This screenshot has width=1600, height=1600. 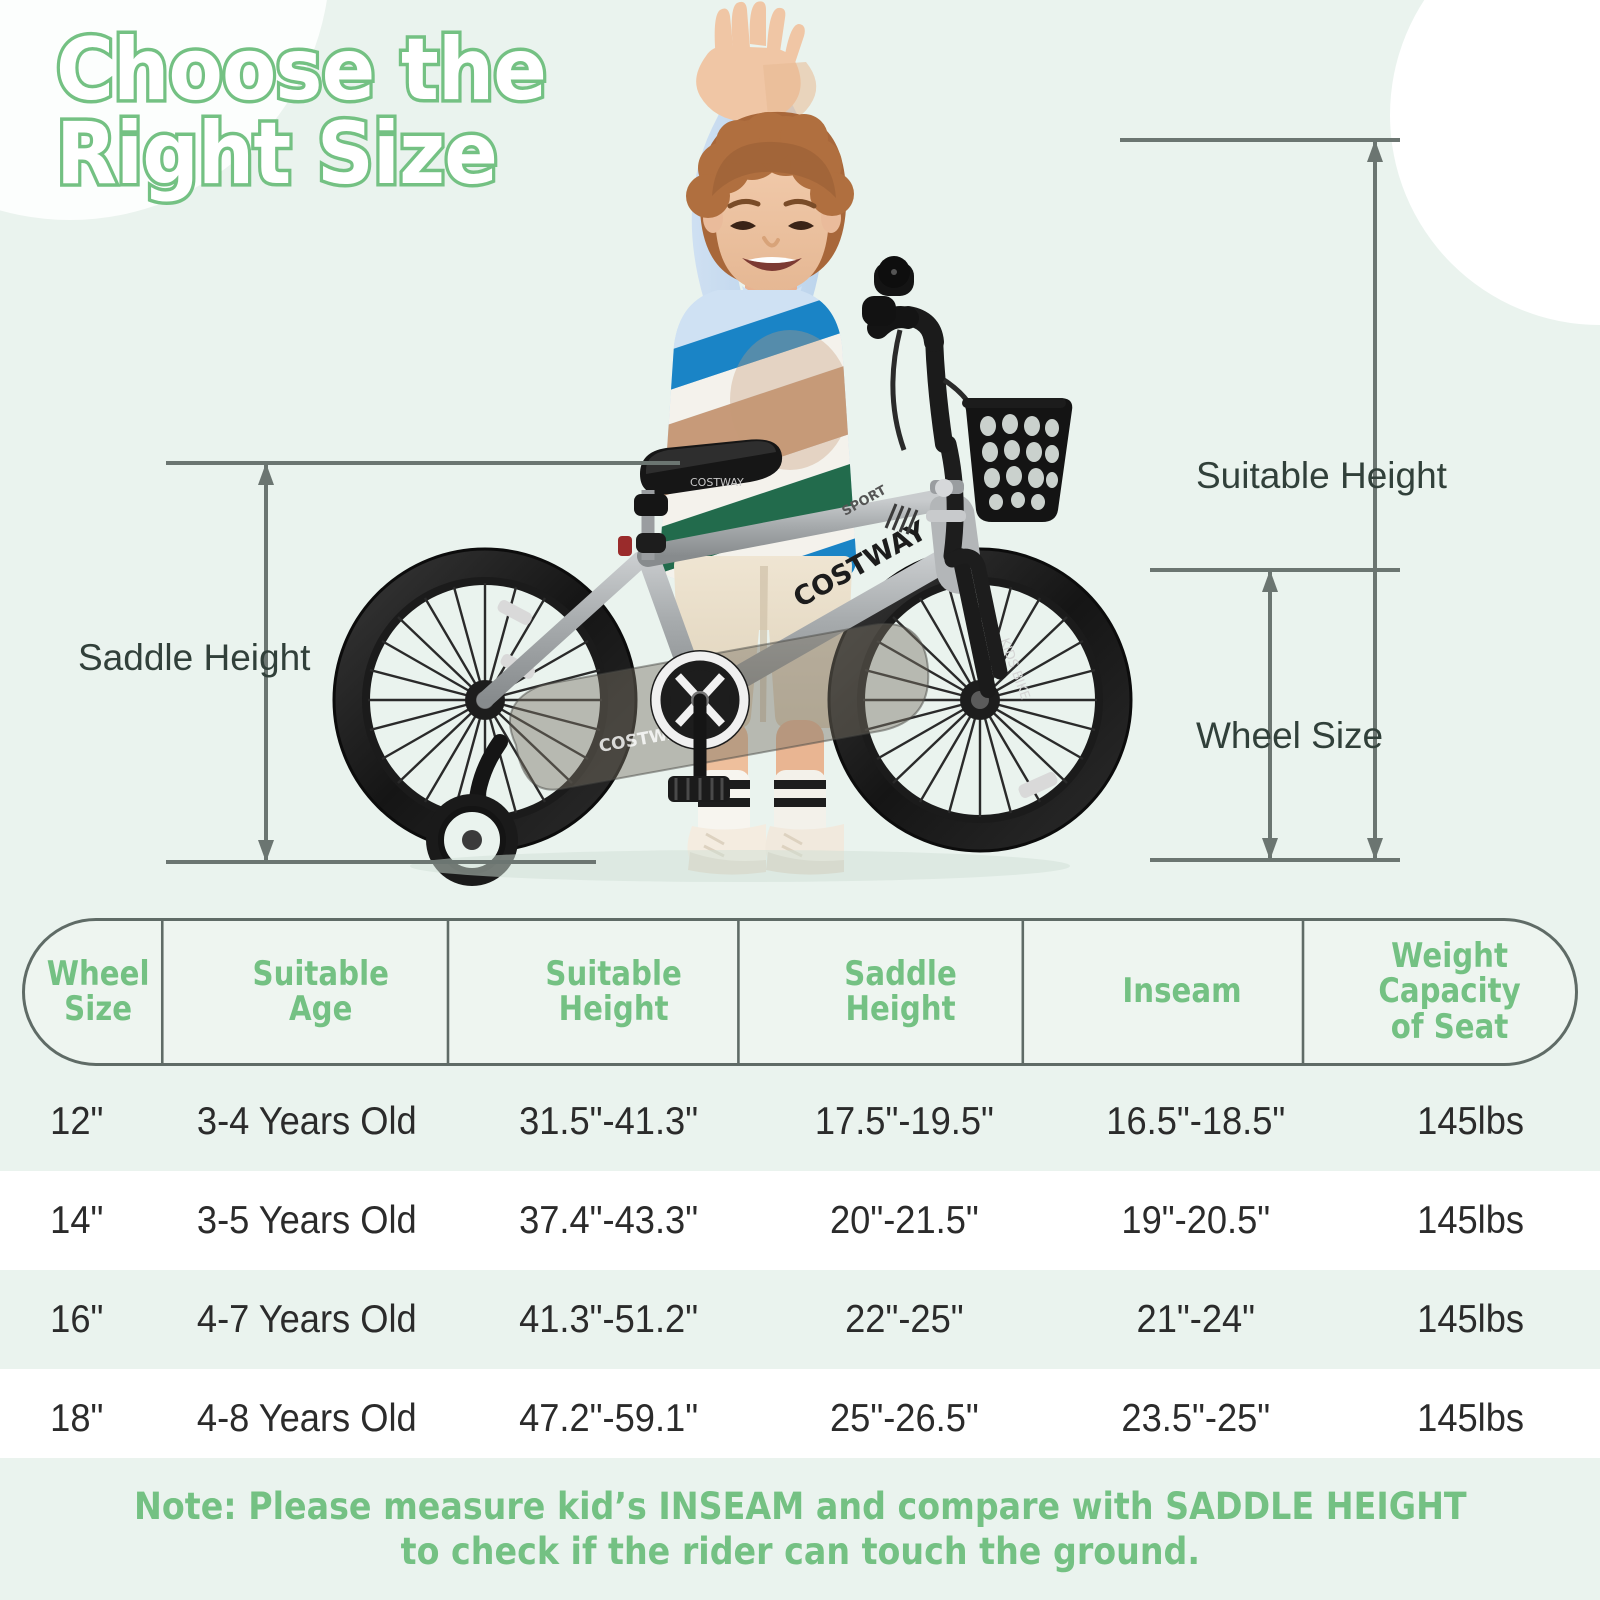 What do you see at coordinates (1196, 1418) in the screenshot?
I see `cell-inseam: 23.5"-25"` at bounding box center [1196, 1418].